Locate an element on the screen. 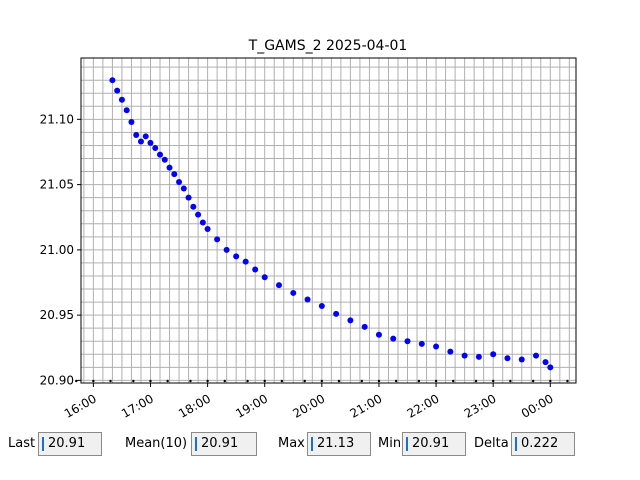 This screenshot has width=640, height=480. last-label: Last is located at coordinates (22, 443).